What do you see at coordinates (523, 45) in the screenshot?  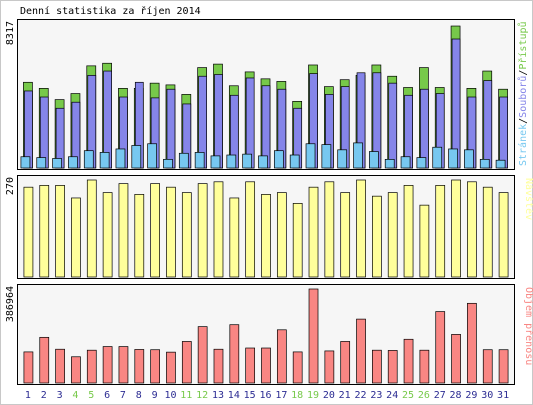 I see `legend-hits: Přístupů` at bounding box center [523, 45].